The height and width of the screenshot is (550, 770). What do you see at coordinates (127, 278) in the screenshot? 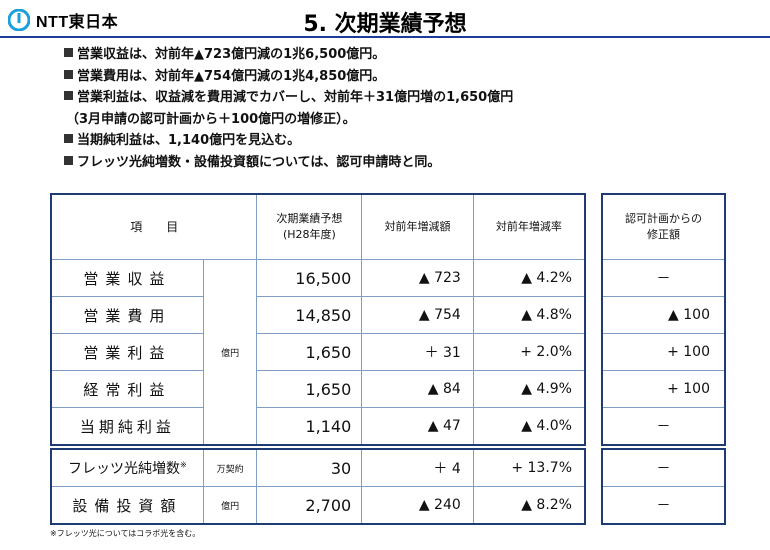
I see `row-label: 営業収益` at bounding box center [127, 278].